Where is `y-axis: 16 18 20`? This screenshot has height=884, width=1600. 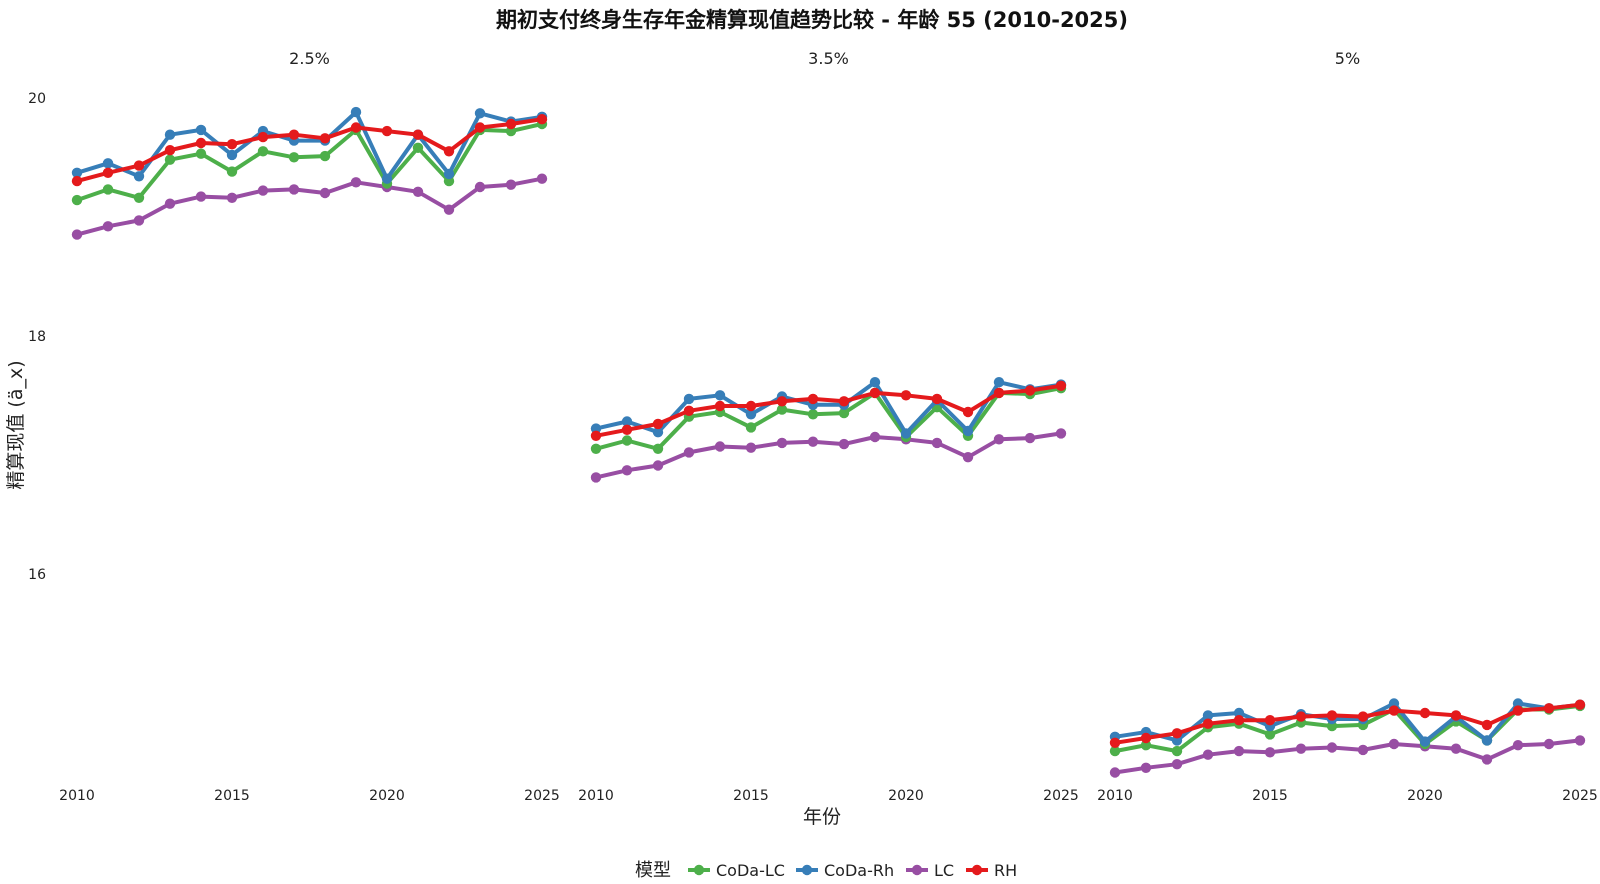 y-axis: 16 18 20 is located at coordinates (37, 337).